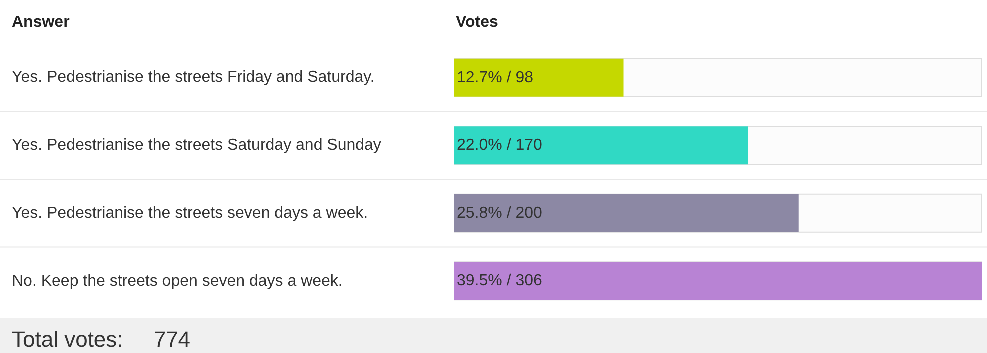 Image resolution: width=987 pixels, height=353 pixels. What do you see at coordinates (539, 77) in the screenshot?
I see `bar` at bounding box center [539, 77].